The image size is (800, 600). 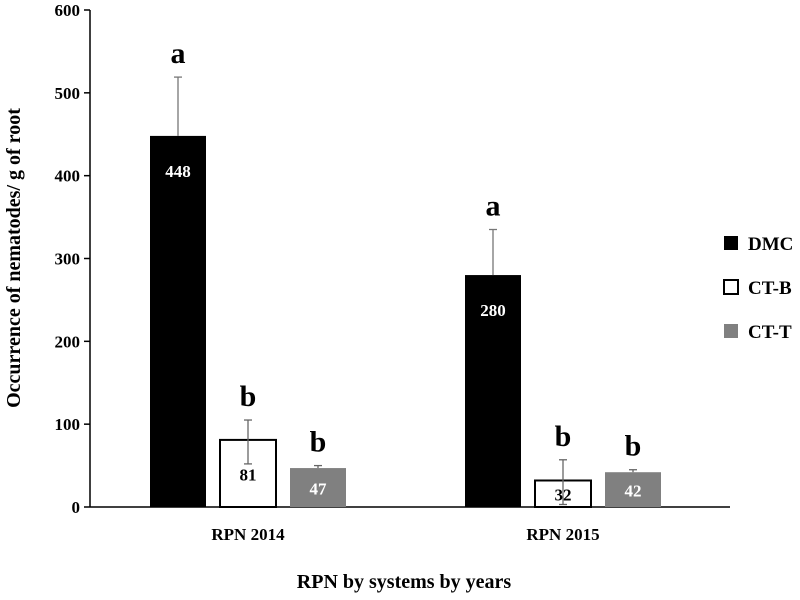 What do you see at coordinates (76, 507) in the screenshot?
I see `y-tick-label: 0` at bounding box center [76, 507].